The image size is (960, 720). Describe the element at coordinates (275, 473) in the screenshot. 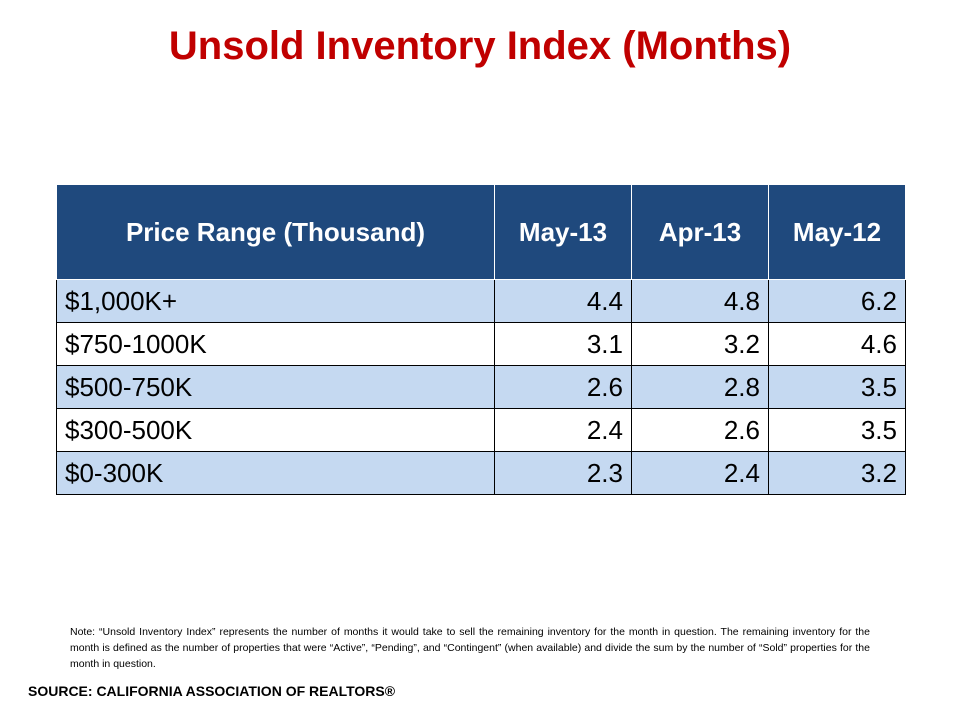

I see `row-label: $0-300K` at that location.